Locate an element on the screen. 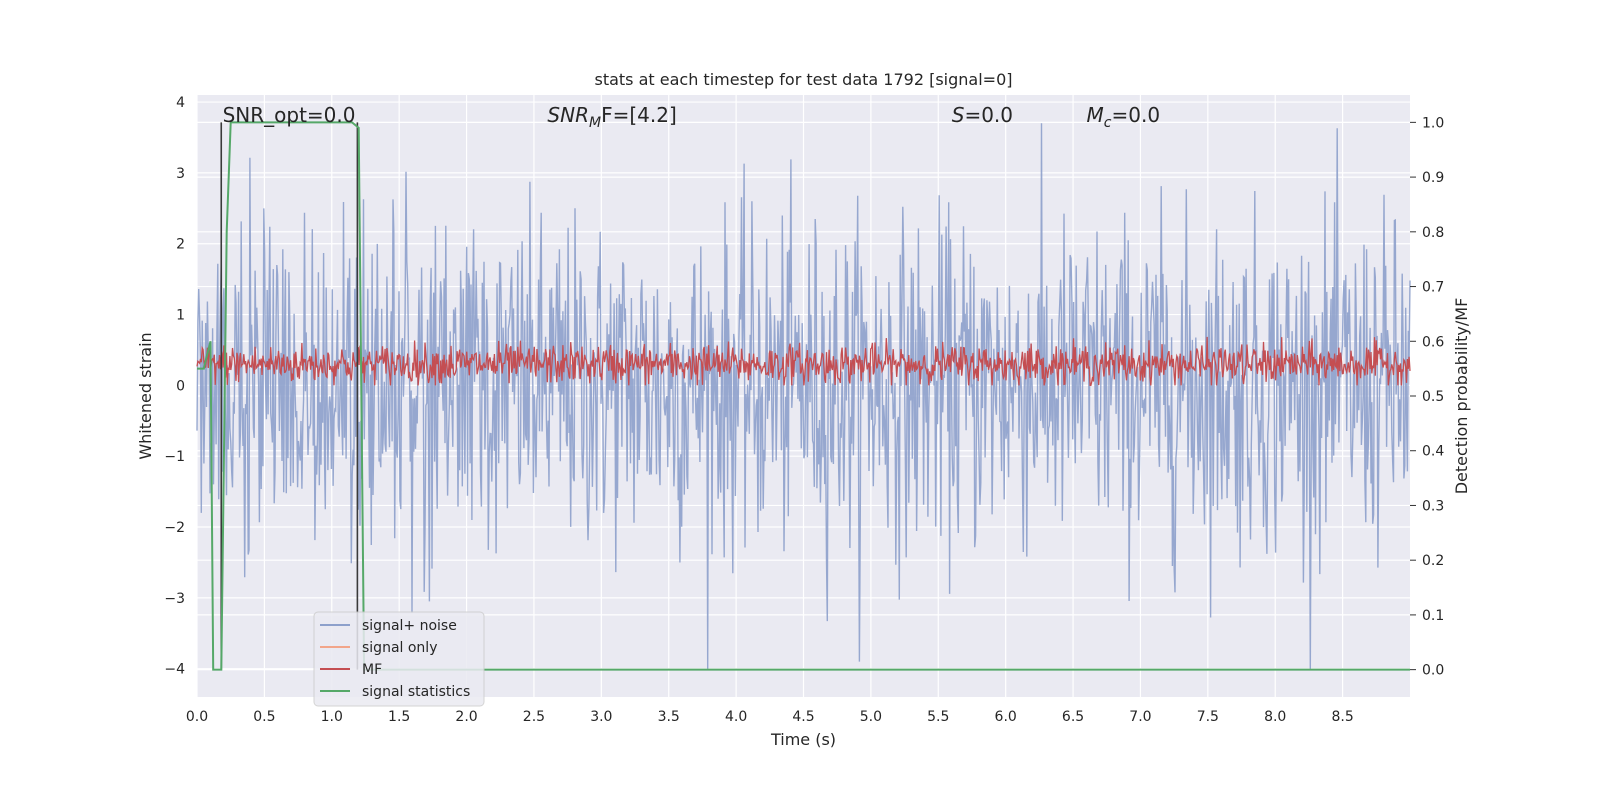 Image resolution: width=1600 pixels, height=800 pixels. x-tick-label: 8.5 is located at coordinates (1342, 717).